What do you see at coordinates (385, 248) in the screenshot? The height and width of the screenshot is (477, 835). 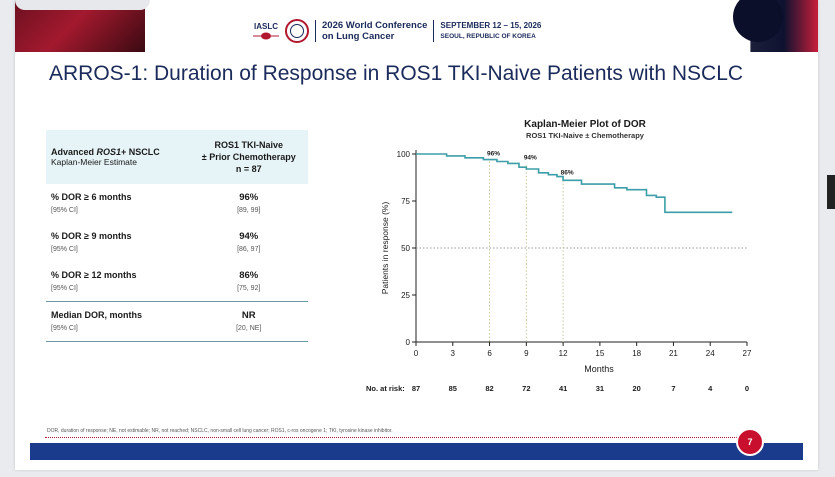 I see `y-axis-label: Patients in response (%)` at bounding box center [385, 248].